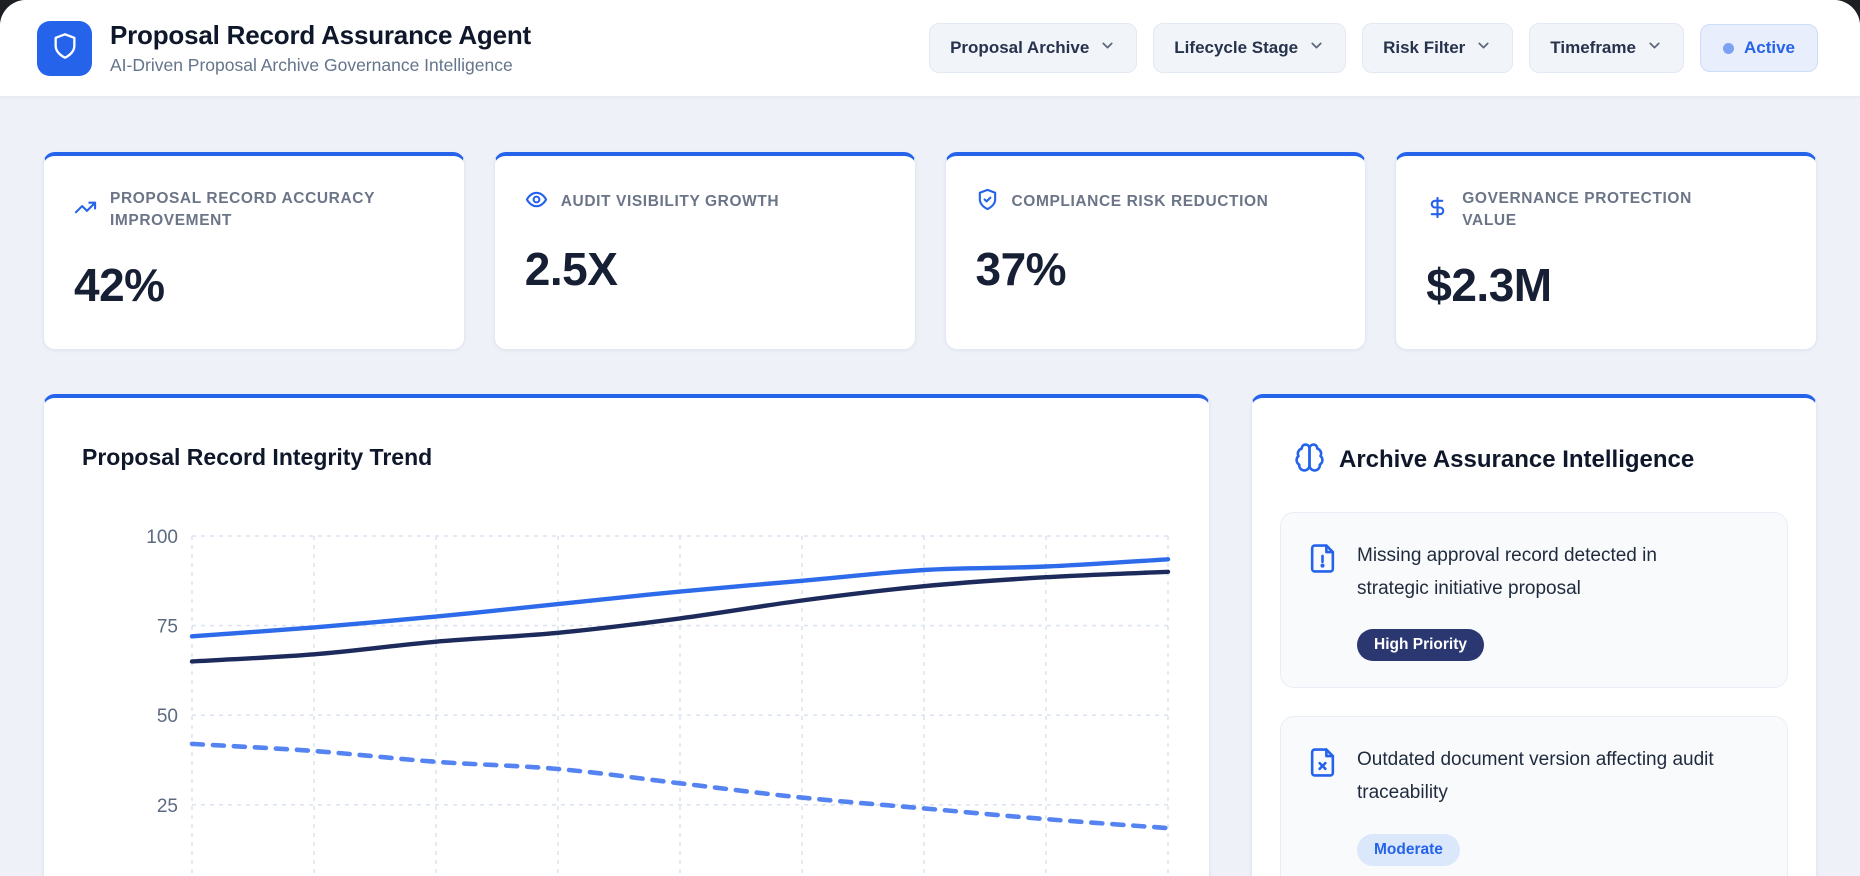 This screenshot has height=876, width=1860. I want to click on filter-button-proposal-archive: Proposal Archive, so click(1033, 48).